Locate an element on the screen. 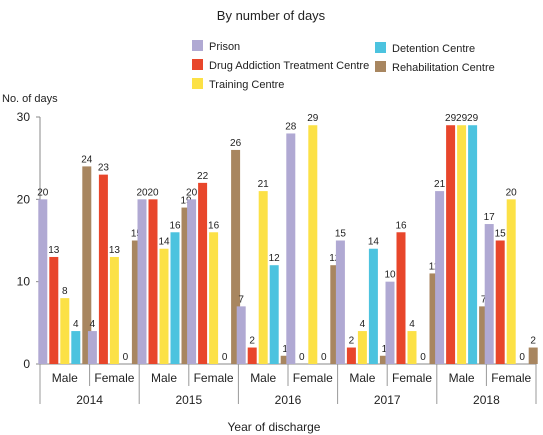  bar-value-label: 28 is located at coordinates (291, 126).